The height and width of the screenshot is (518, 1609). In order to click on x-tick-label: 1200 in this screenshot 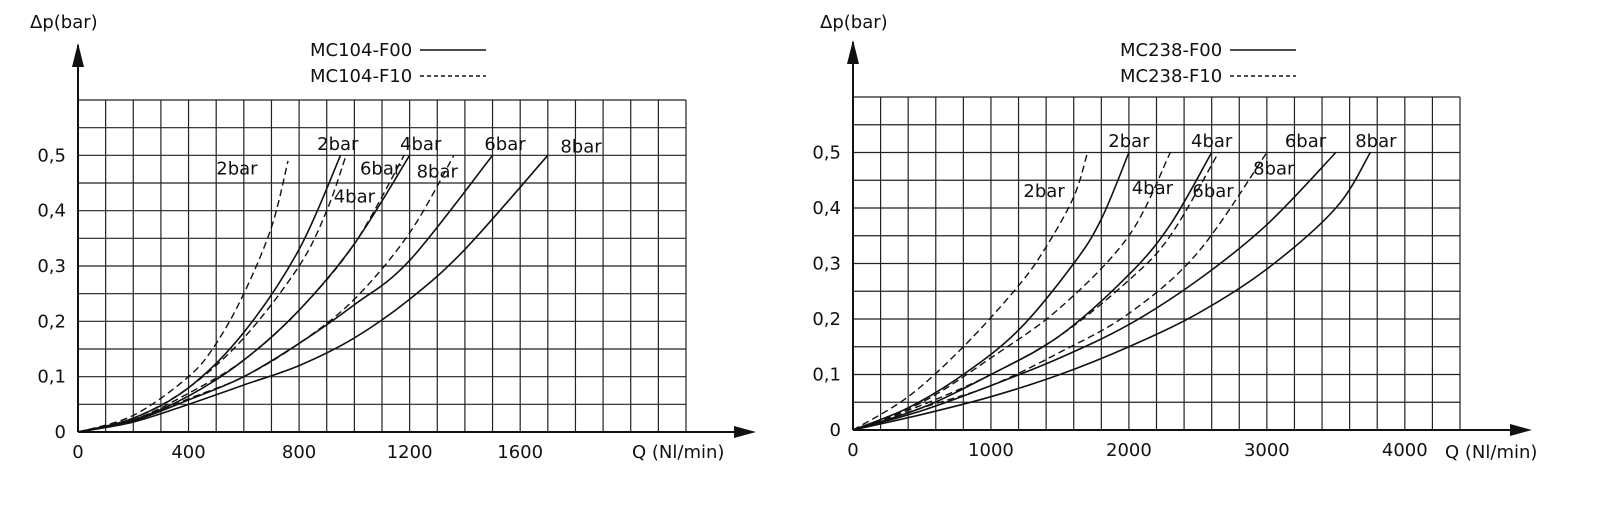, I will do `click(410, 452)`.